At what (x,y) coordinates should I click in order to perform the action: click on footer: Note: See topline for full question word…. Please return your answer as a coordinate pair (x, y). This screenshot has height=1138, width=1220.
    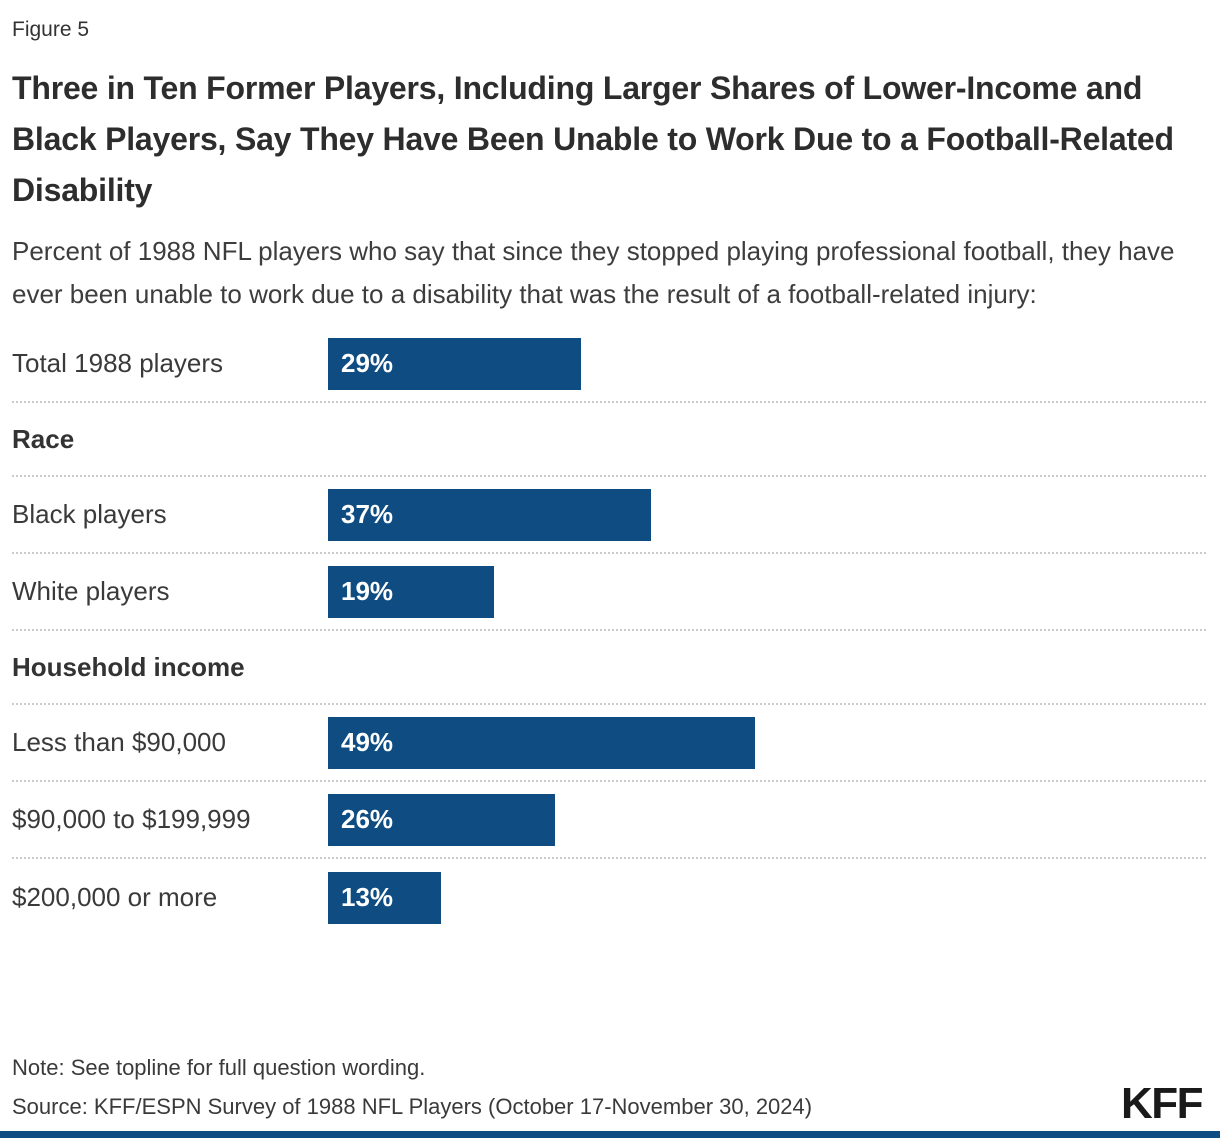
    Looking at the image, I should click on (609, 1087).